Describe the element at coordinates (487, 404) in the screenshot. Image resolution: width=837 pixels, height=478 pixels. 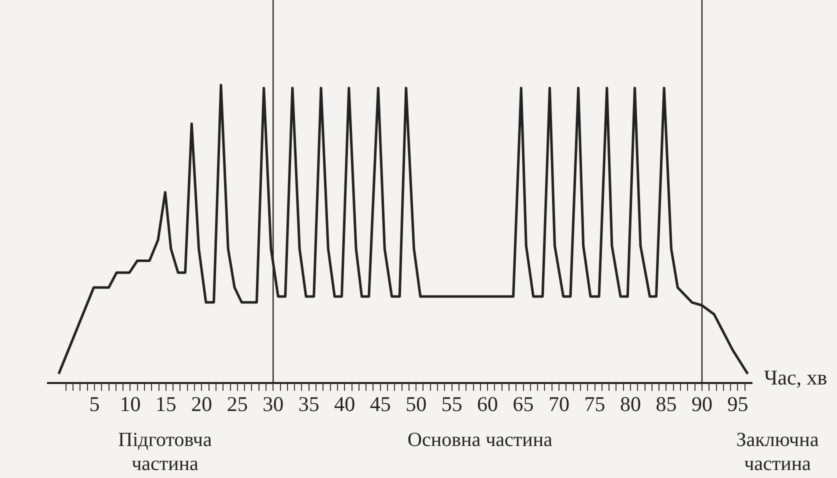
I see `x-tick-label: 60` at that location.